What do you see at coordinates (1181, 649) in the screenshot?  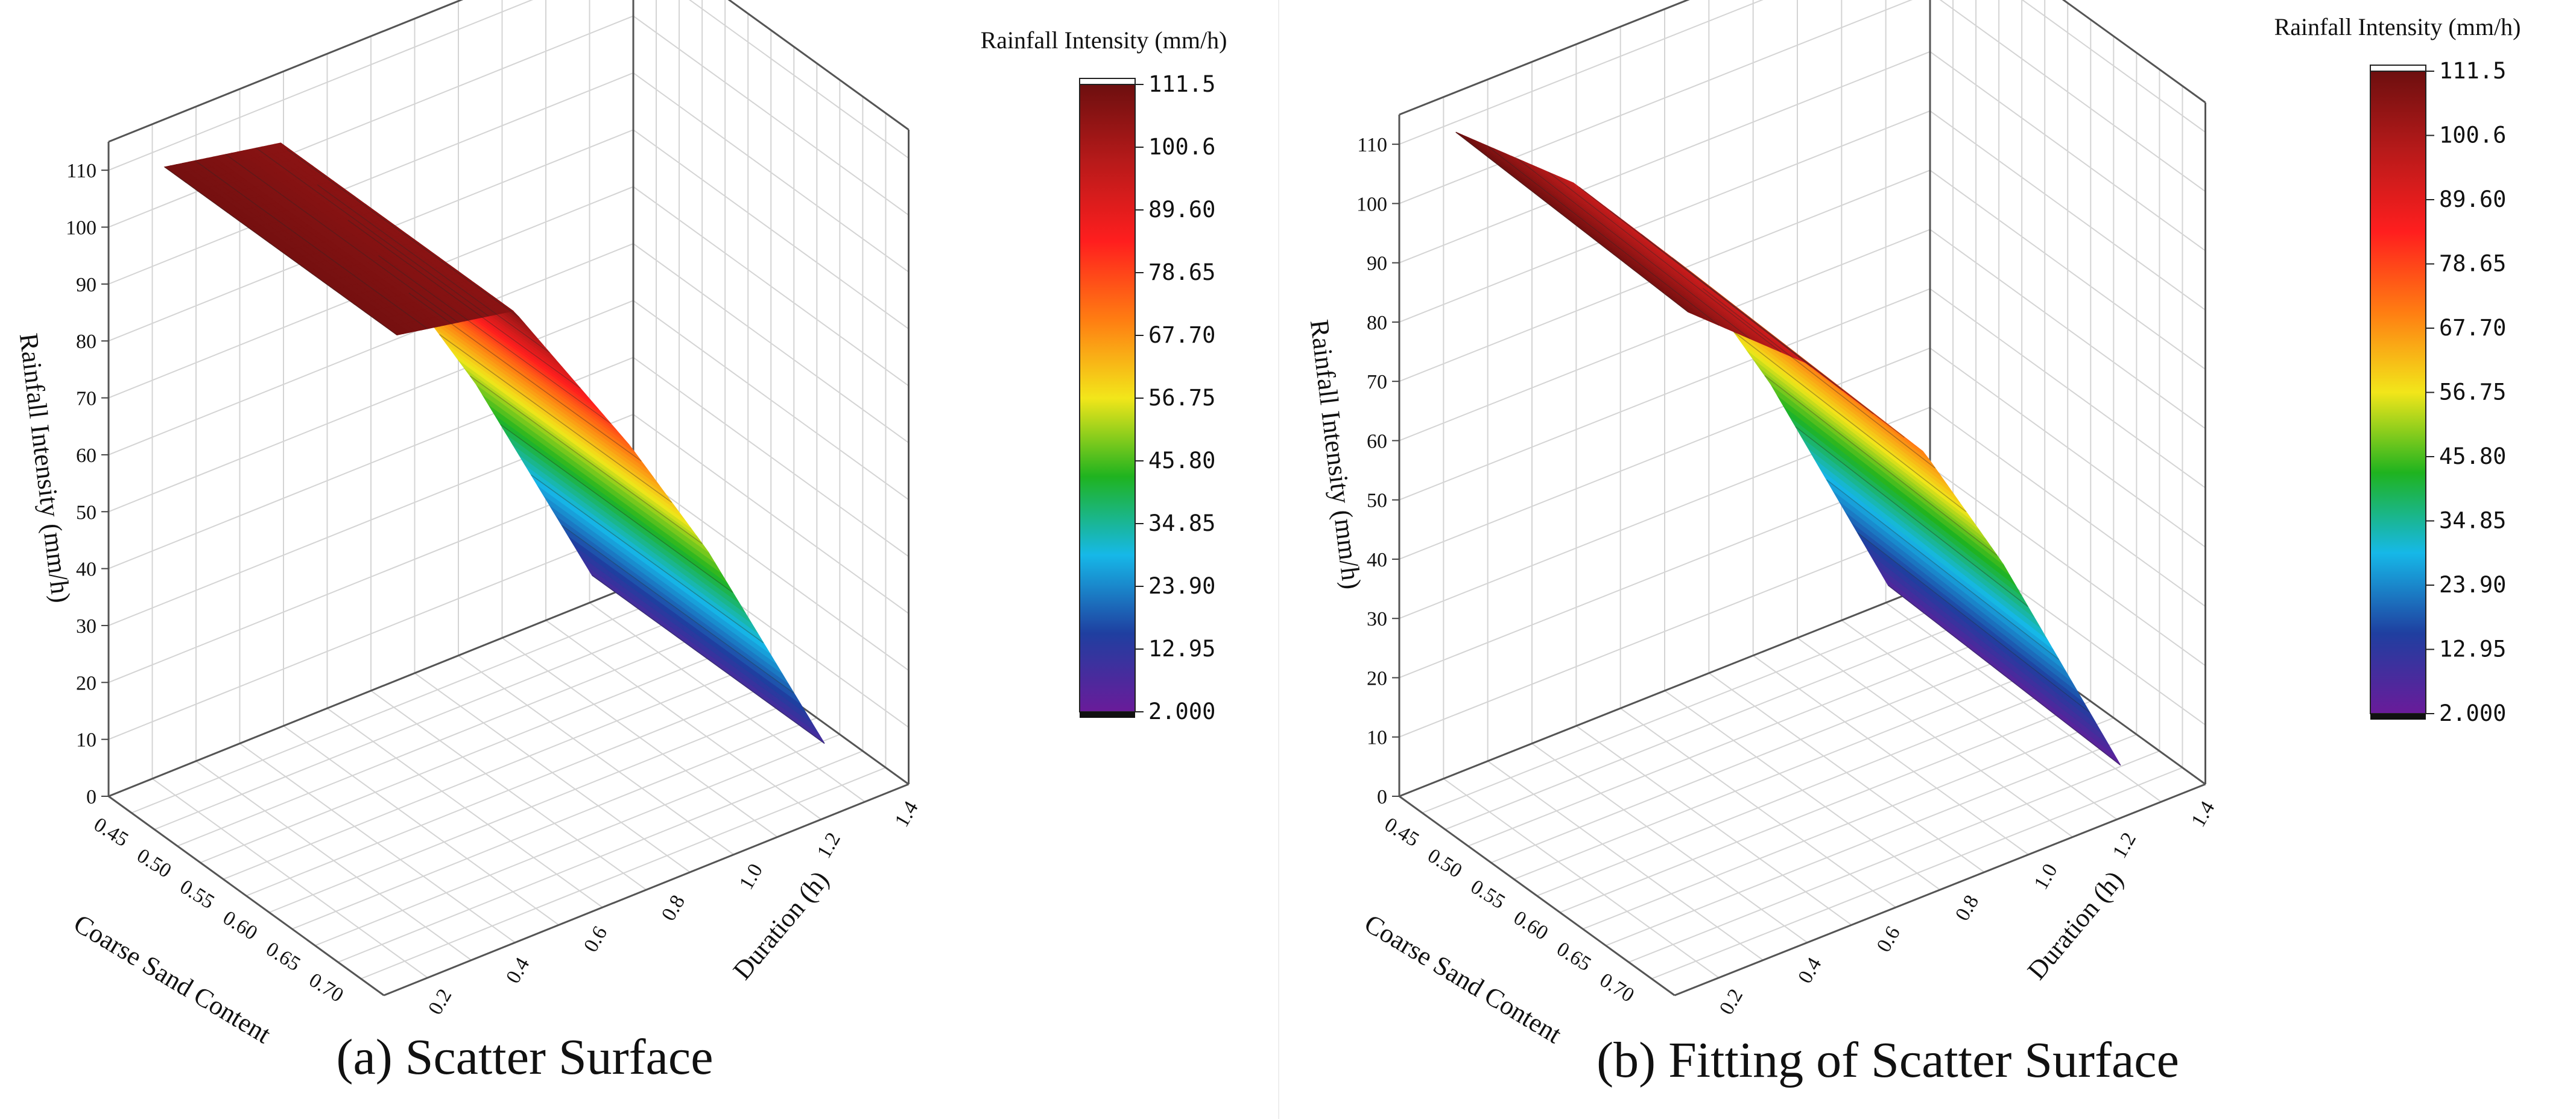 I see `colorbar-tick-label: 12.95` at bounding box center [1181, 649].